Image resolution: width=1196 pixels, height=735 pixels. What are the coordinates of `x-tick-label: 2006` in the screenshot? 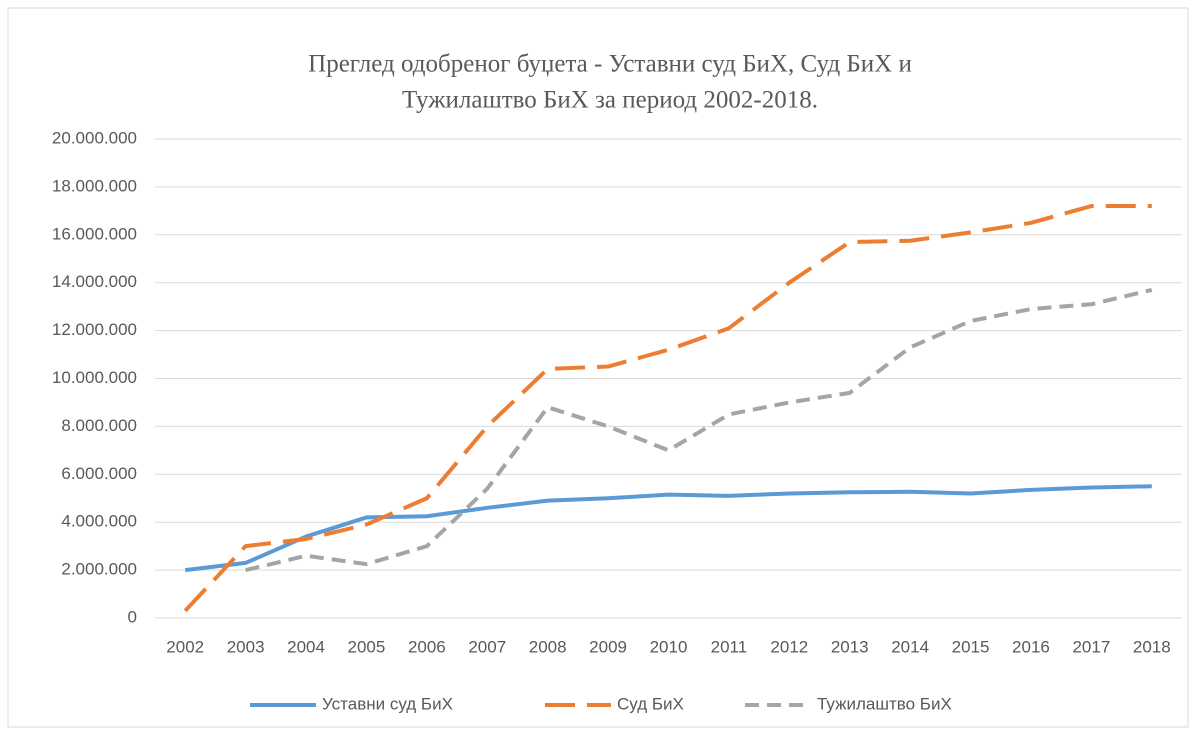 It's located at (427, 646).